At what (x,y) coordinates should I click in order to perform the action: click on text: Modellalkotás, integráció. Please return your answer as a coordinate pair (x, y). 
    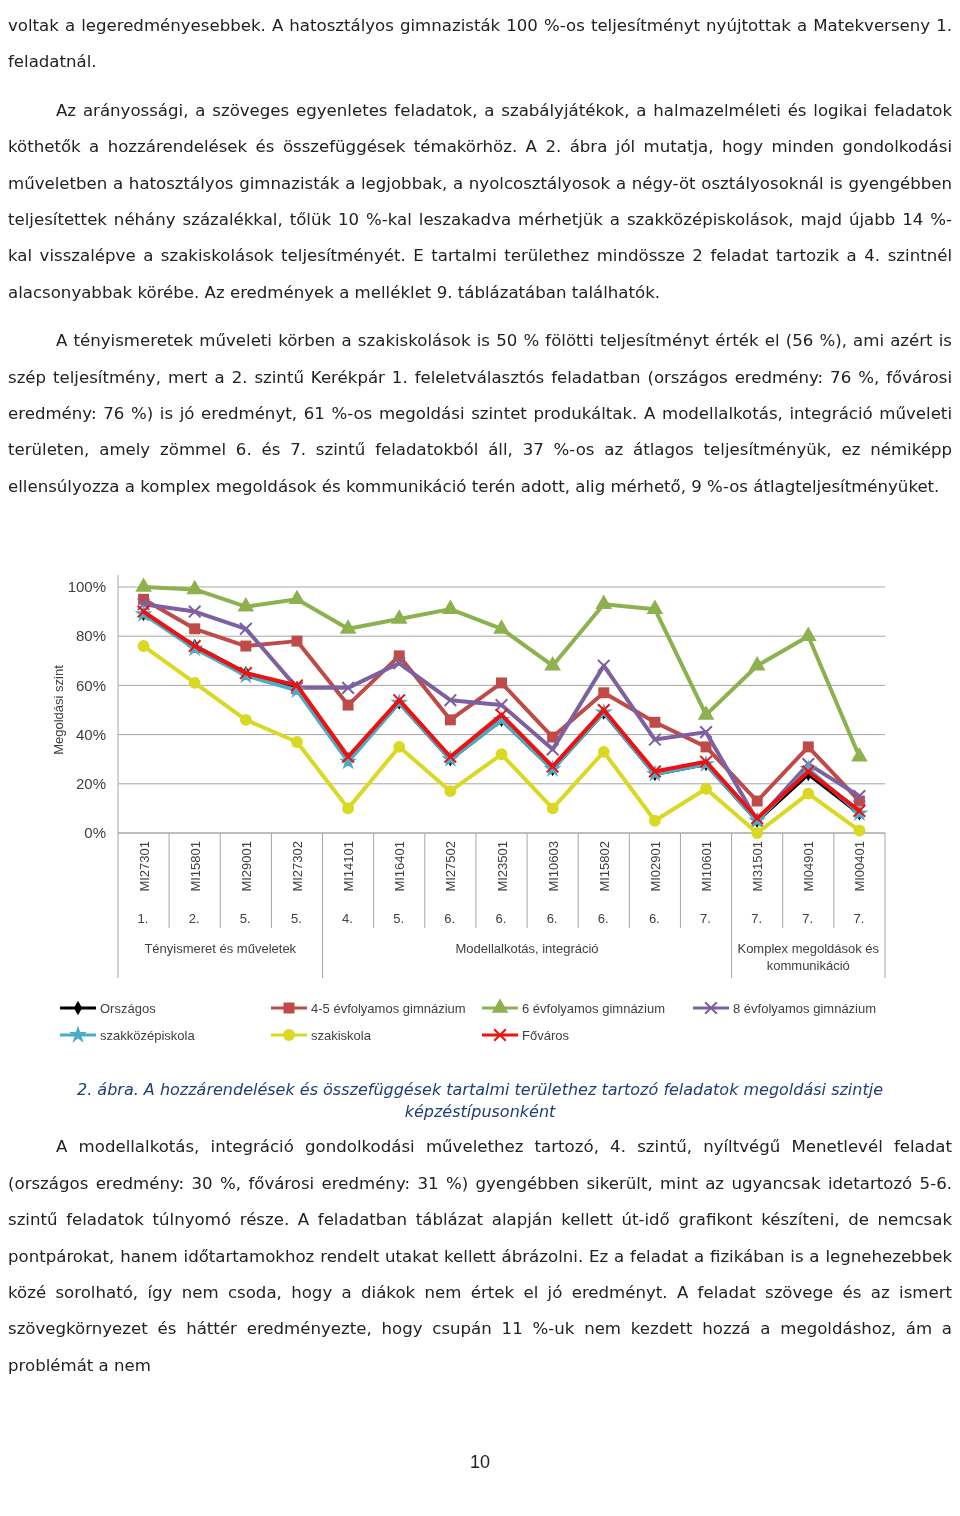
    Looking at the image, I should click on (527, 949).